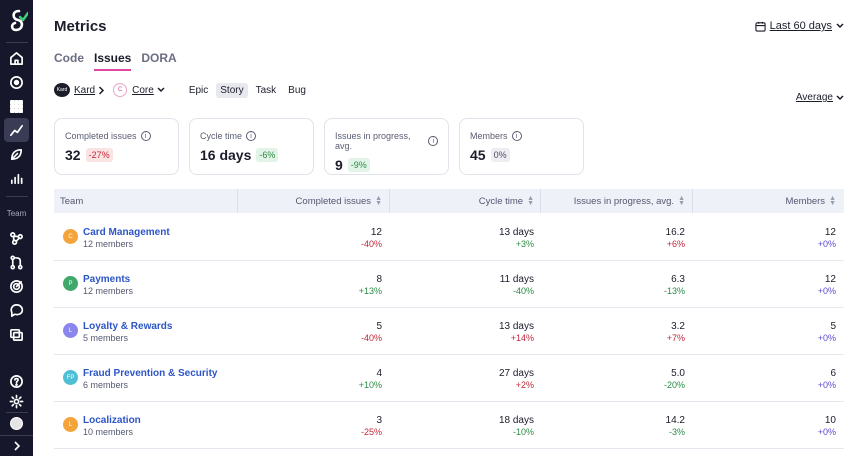 Image resolution: width=868 pixels, height=456 pixels. I want to click on help-icon, so click(16, 381).